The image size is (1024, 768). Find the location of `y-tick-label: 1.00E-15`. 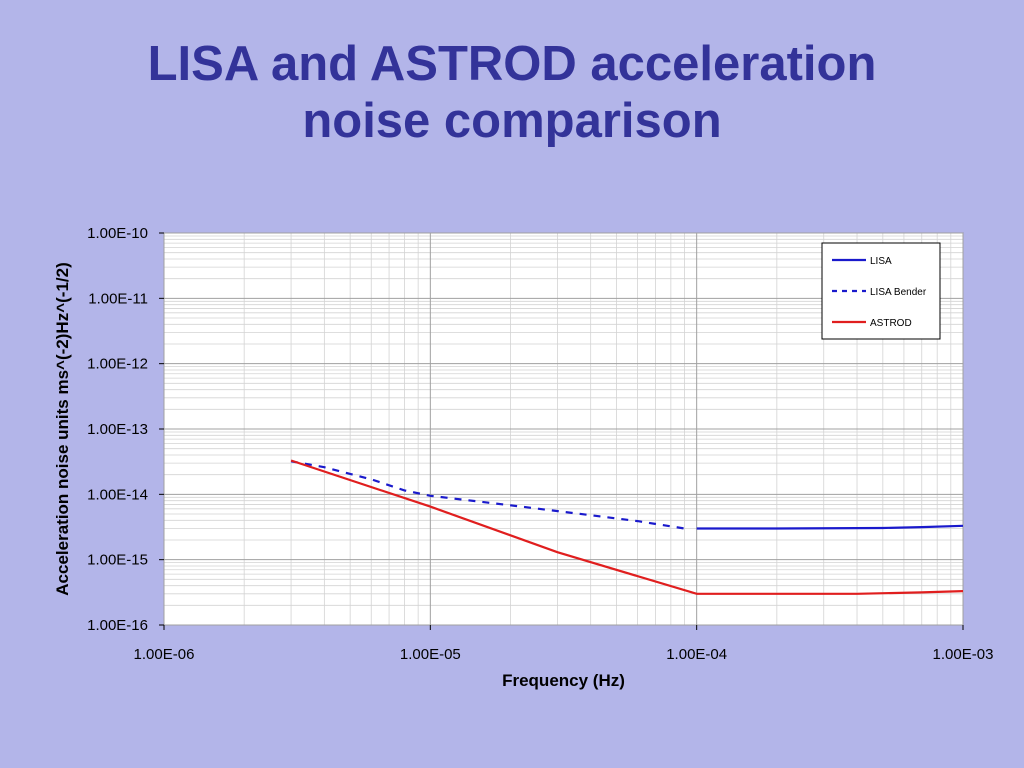

y-tick-label: 1.00E-15 is located at coordinates (117, 560).